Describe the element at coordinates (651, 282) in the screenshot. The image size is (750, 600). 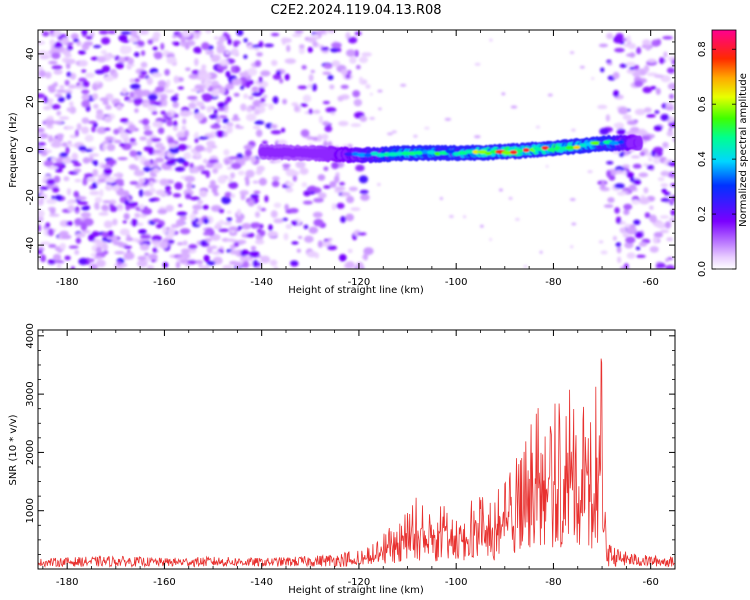
I see `spectrogram-x-tick-label: -60` at that location.